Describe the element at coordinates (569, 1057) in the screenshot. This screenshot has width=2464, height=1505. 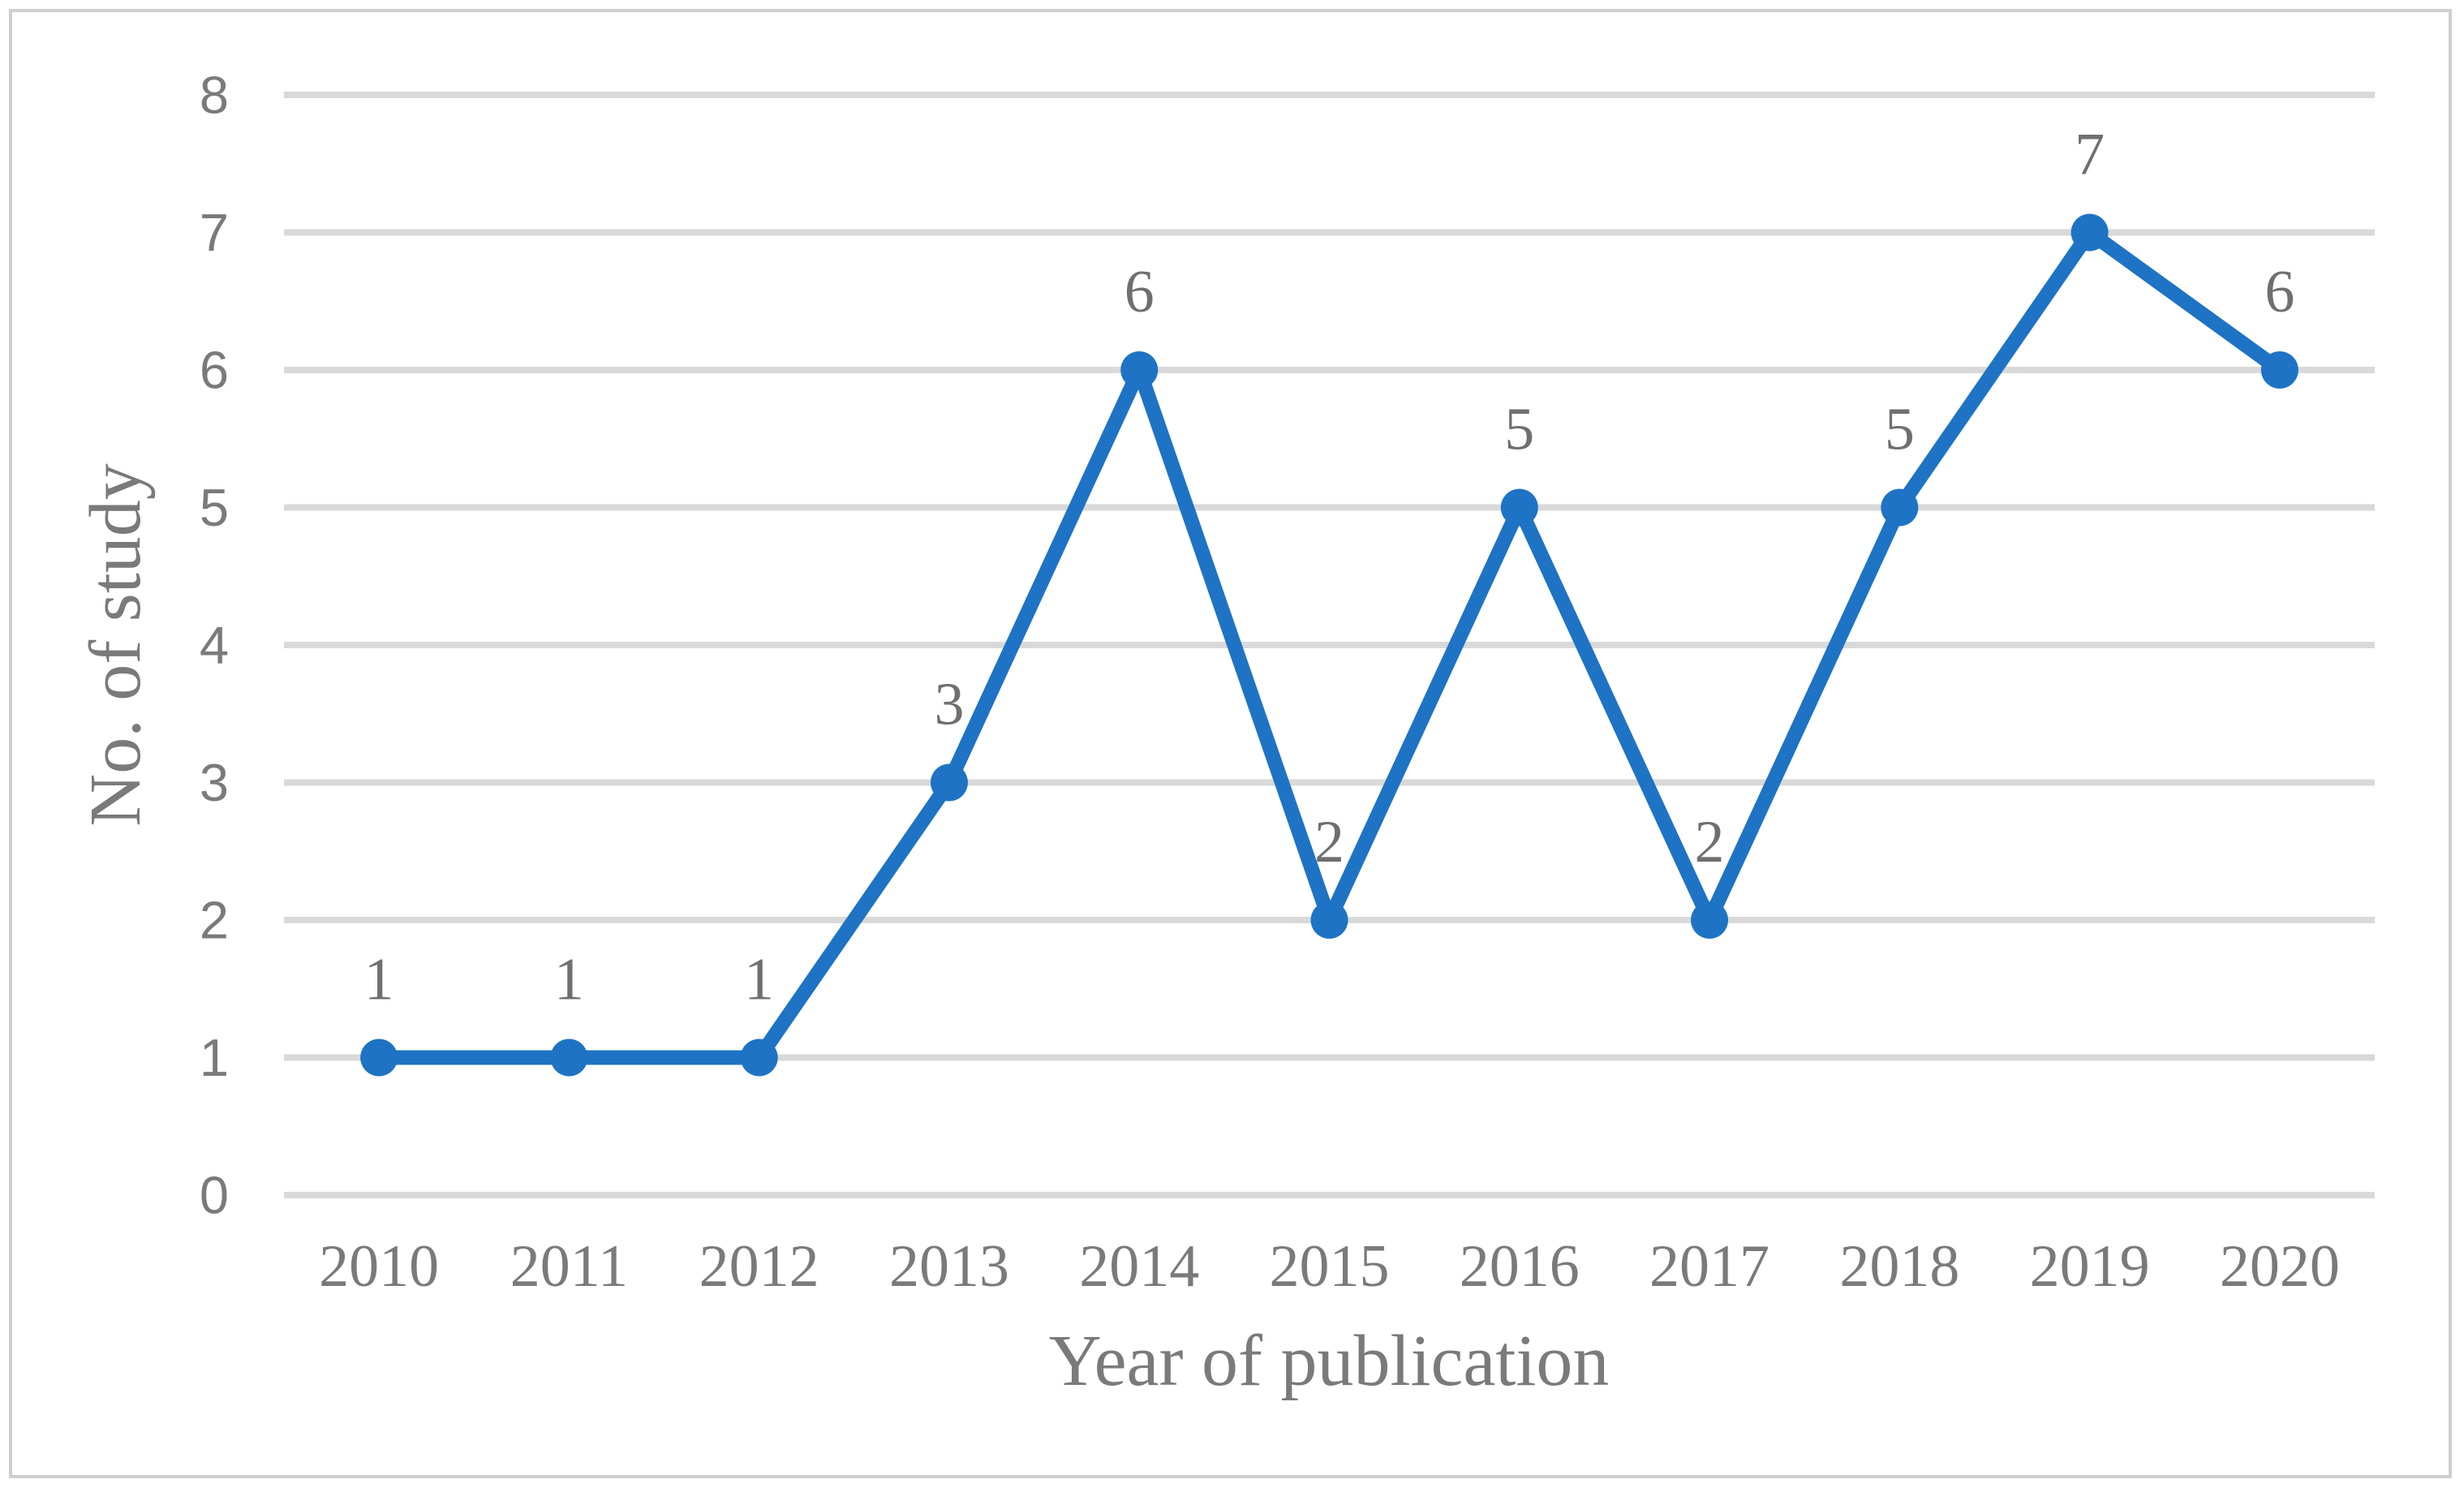
I see `data-point-2011` at that location.